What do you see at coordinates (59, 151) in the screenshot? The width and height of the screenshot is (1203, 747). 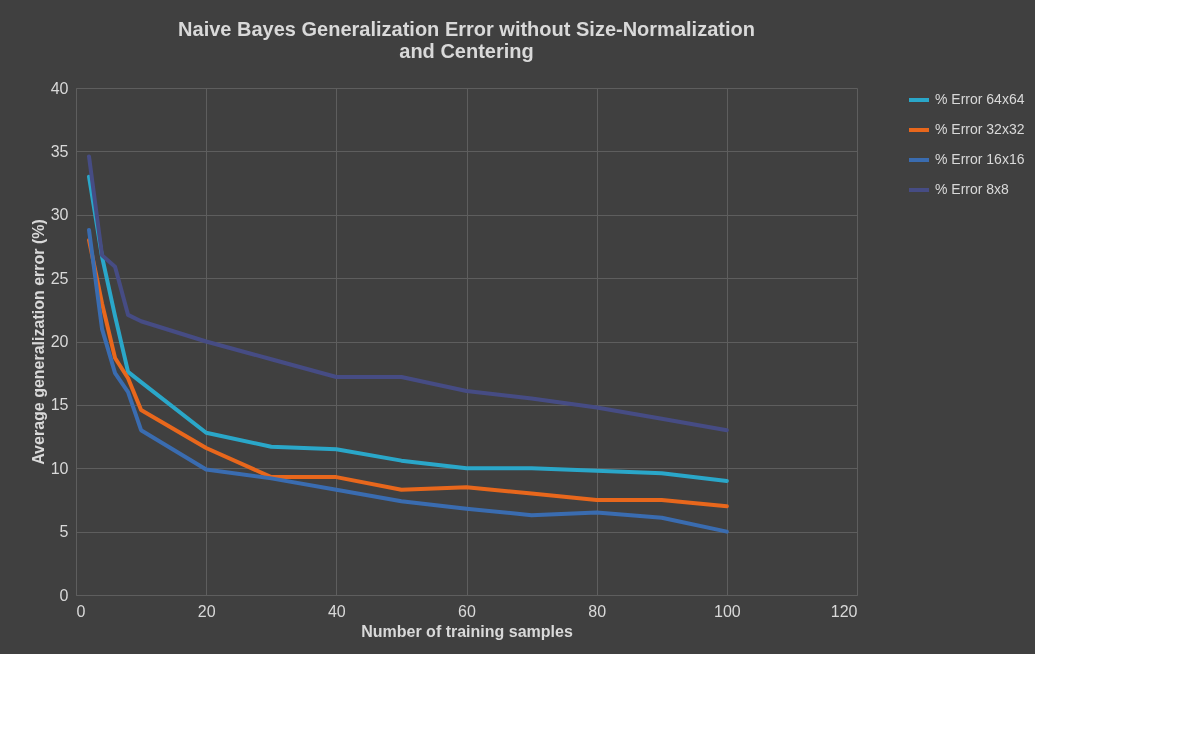 I see `y-tick-label: 35` at bounding box center [59, 151].